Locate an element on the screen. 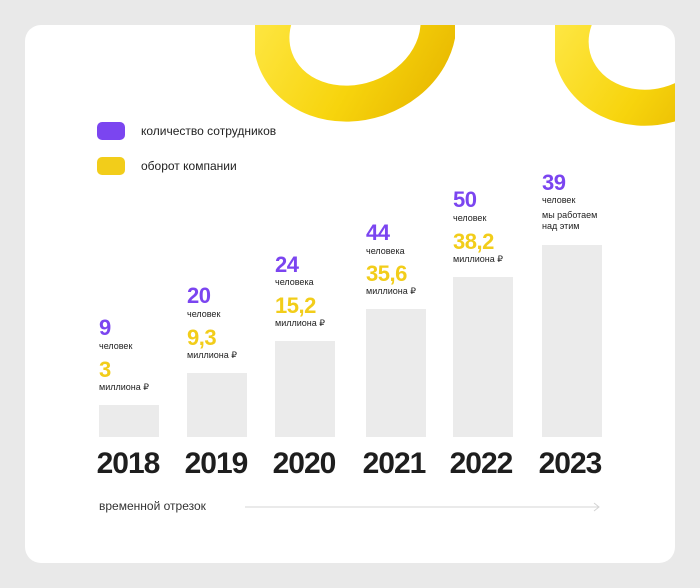 Image resolution: width=700 pixels, height=588 pixels. revenue-value: 3 is located at coordinates (105, 369).